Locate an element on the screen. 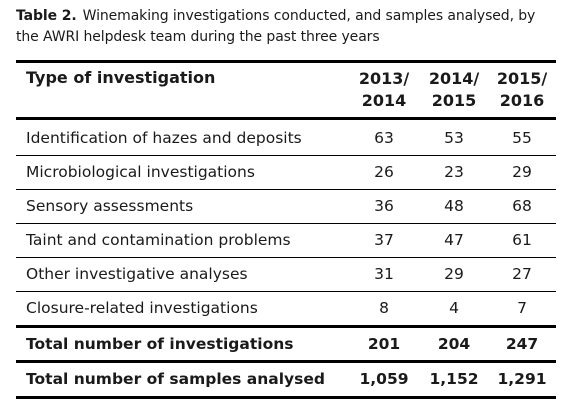 The width and height of the screenshot is (569, 401). table-row: Closure-related investigations 8 4 7 is located at coordinates (286, 308).